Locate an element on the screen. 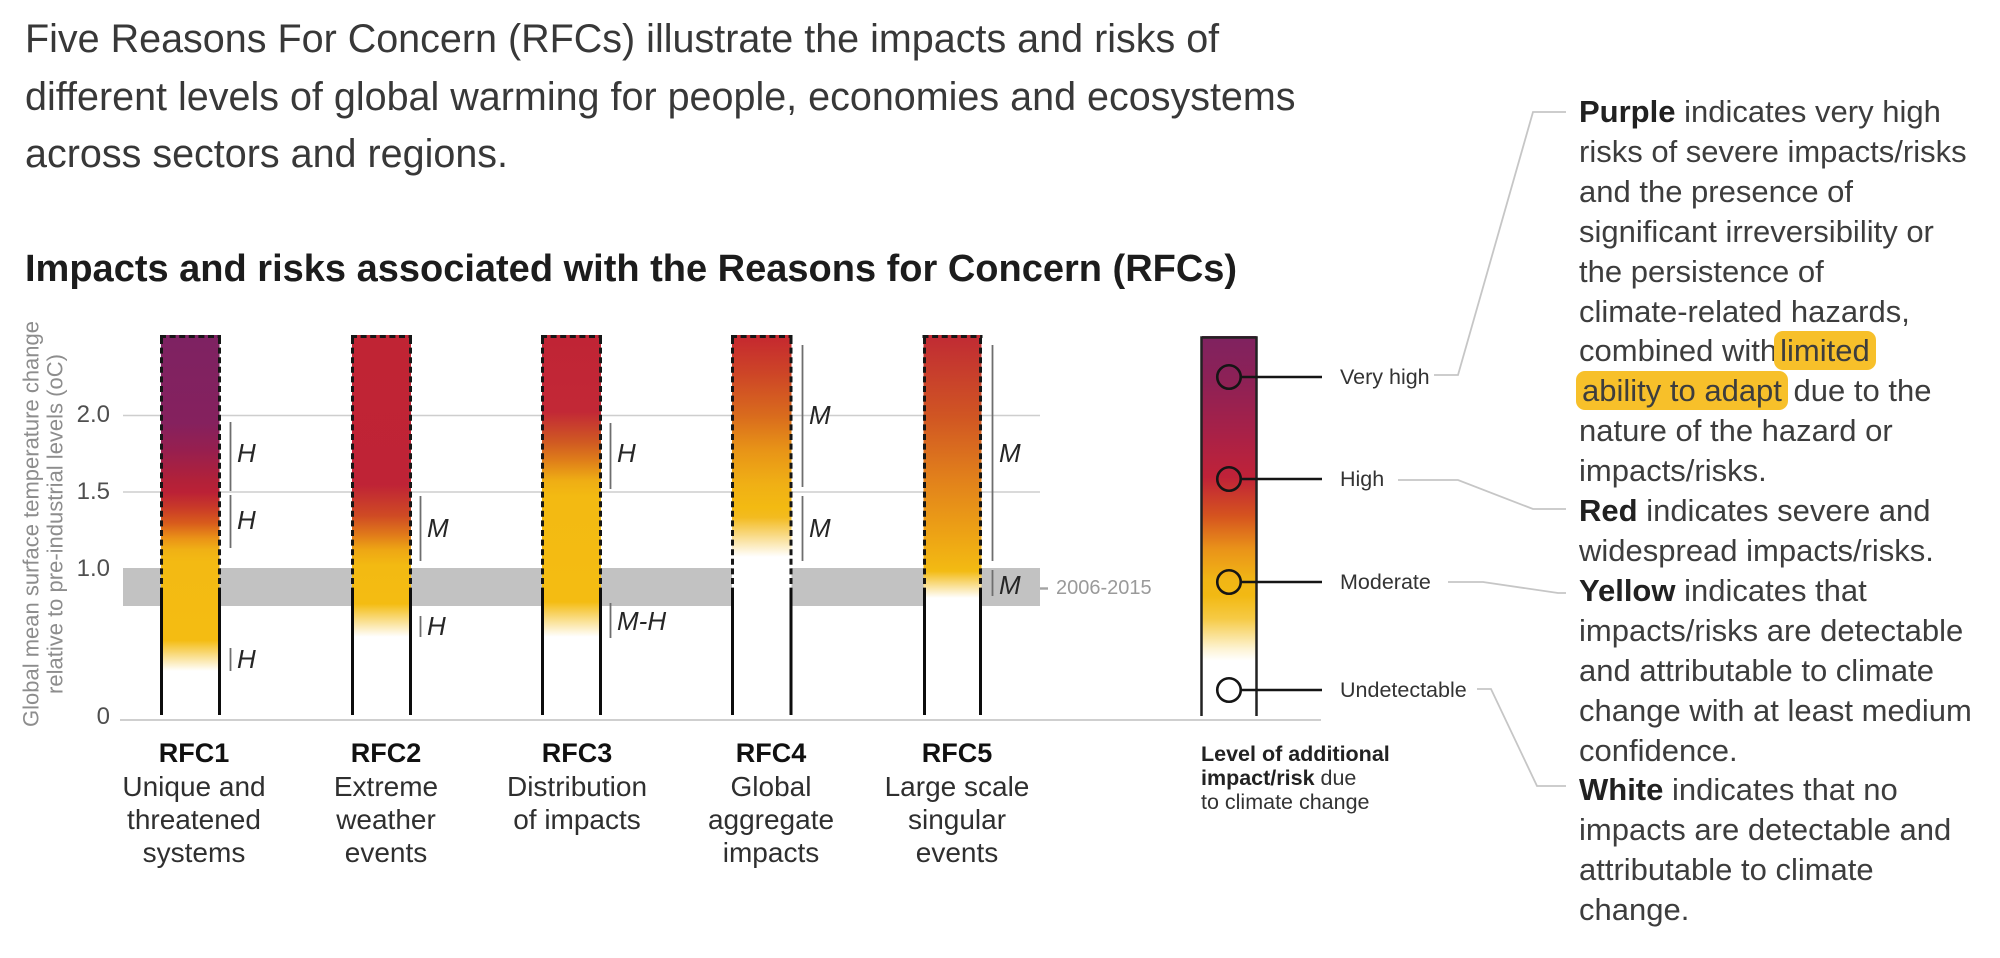  svg-text: M-H is located at coordinates (641, 621).